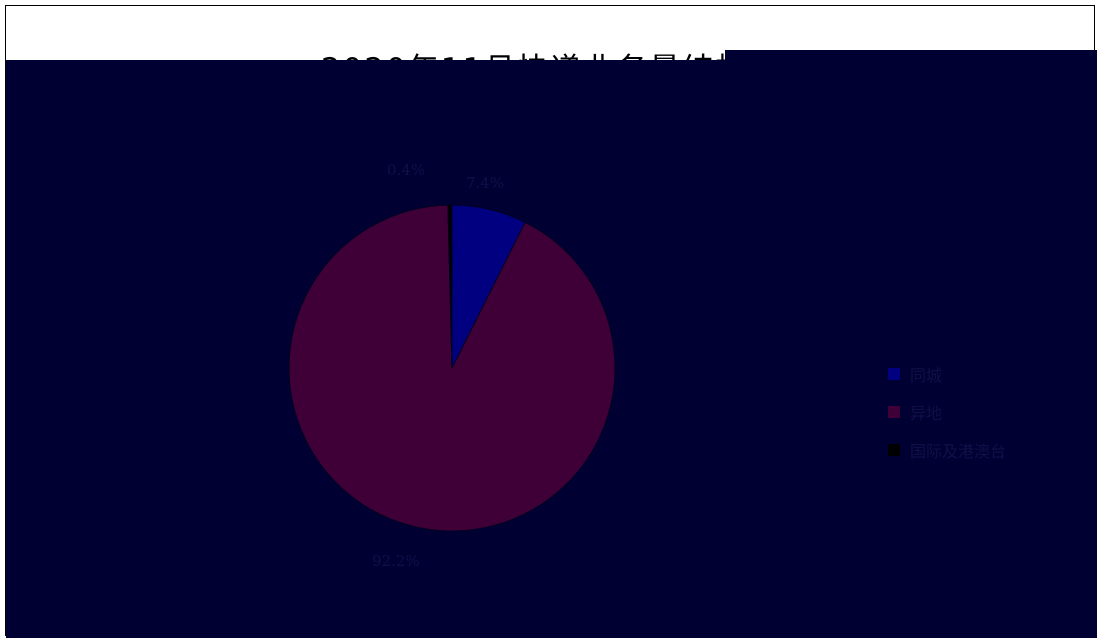  What do you see at coordinates (911, 56) in the screenshot?
I see `overlay-panel-top` at bounding box center [911, 56].